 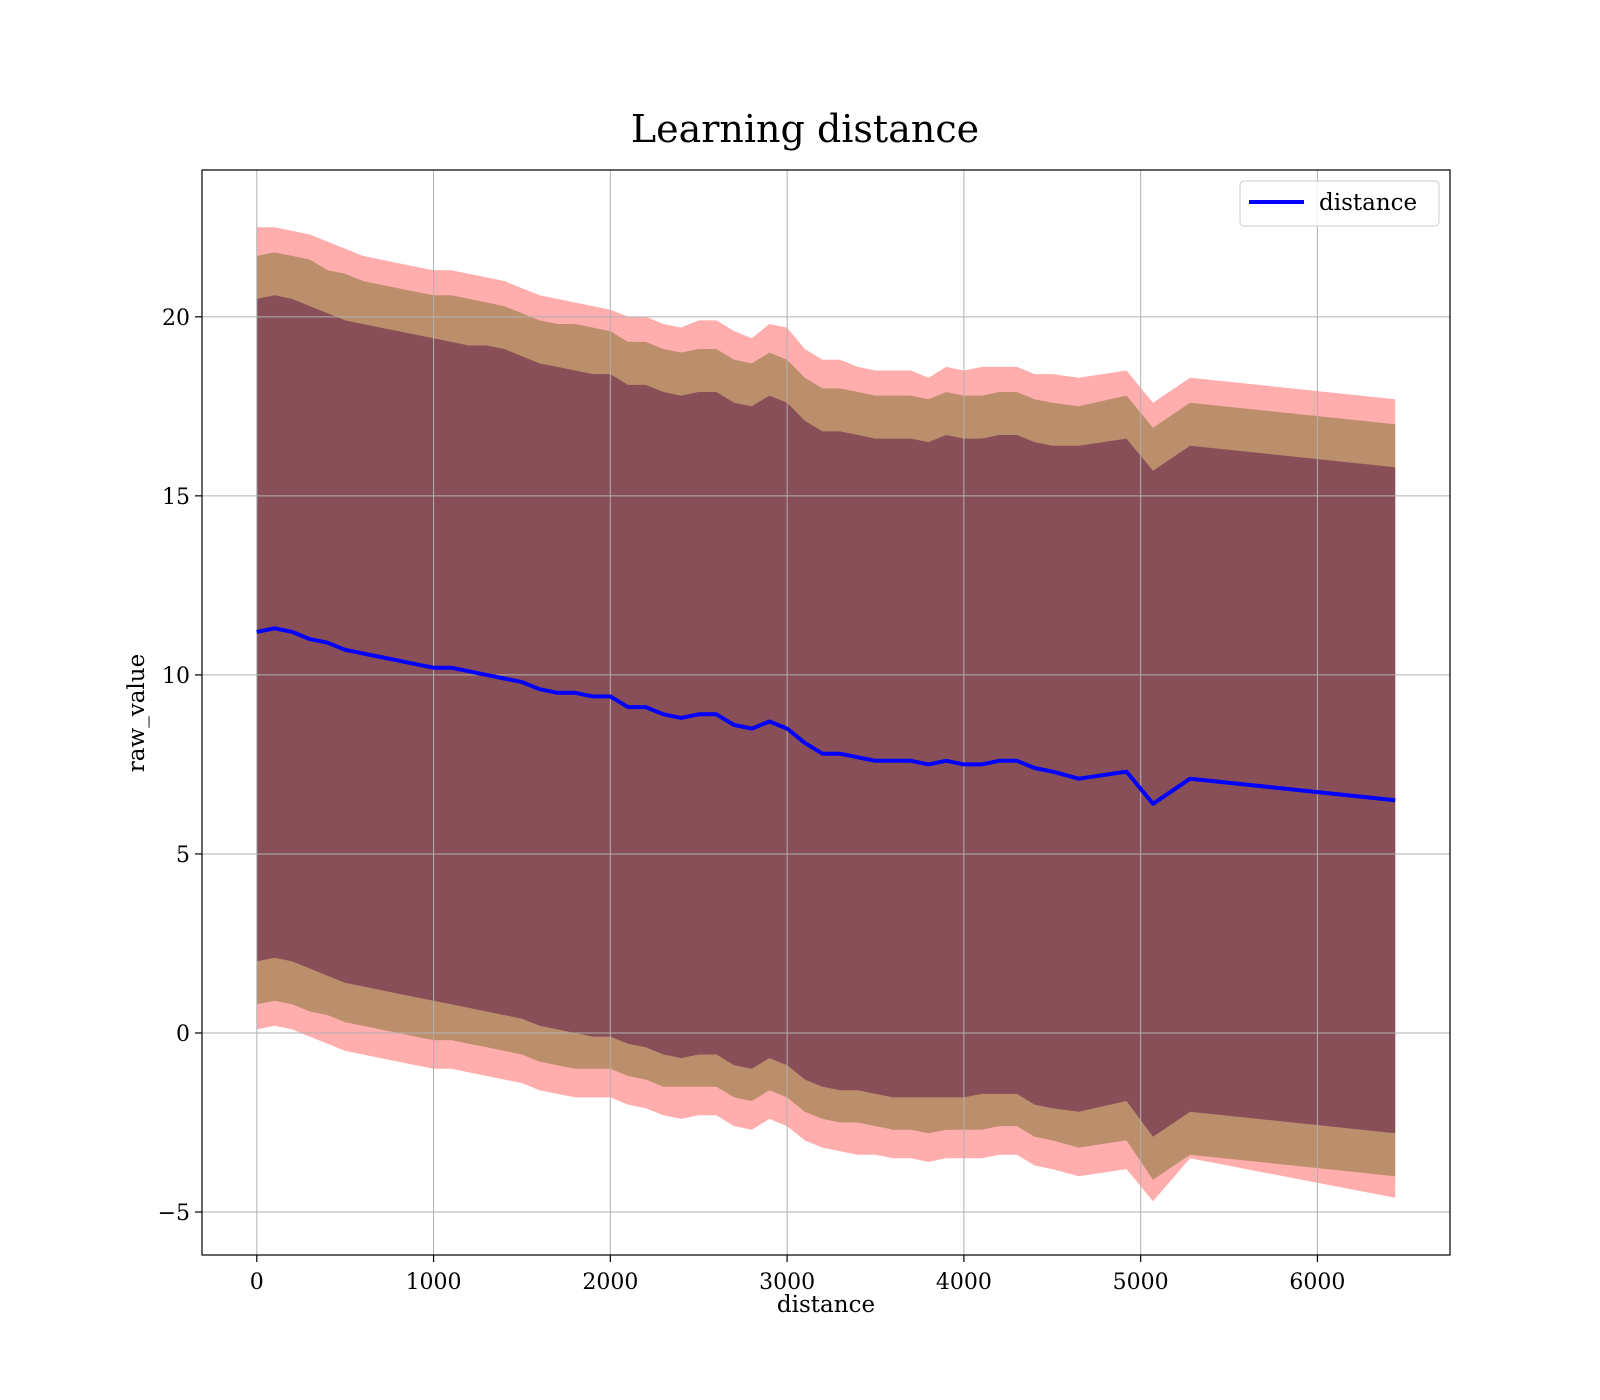 What do you see at coordinates (257, 1282) in the screenshot?
I see `x-tick-label: 0` at bounding box center [257, 1282].